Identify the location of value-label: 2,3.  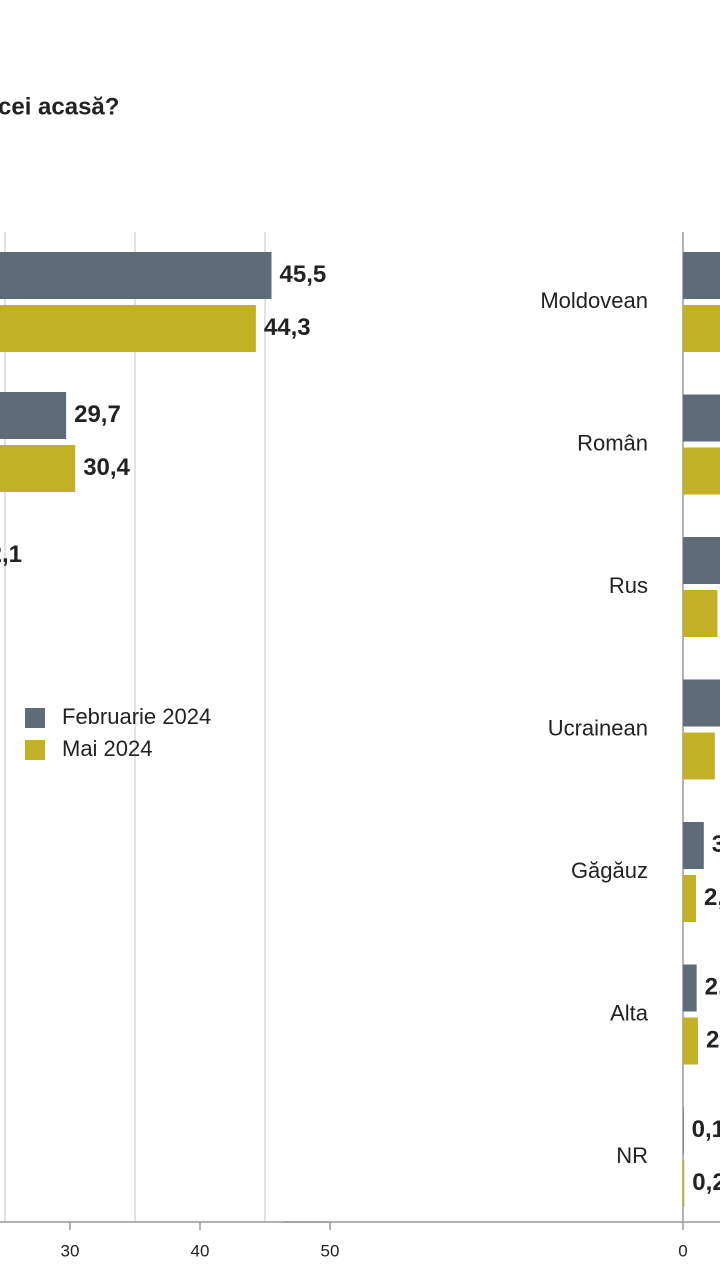
(713, 1039).